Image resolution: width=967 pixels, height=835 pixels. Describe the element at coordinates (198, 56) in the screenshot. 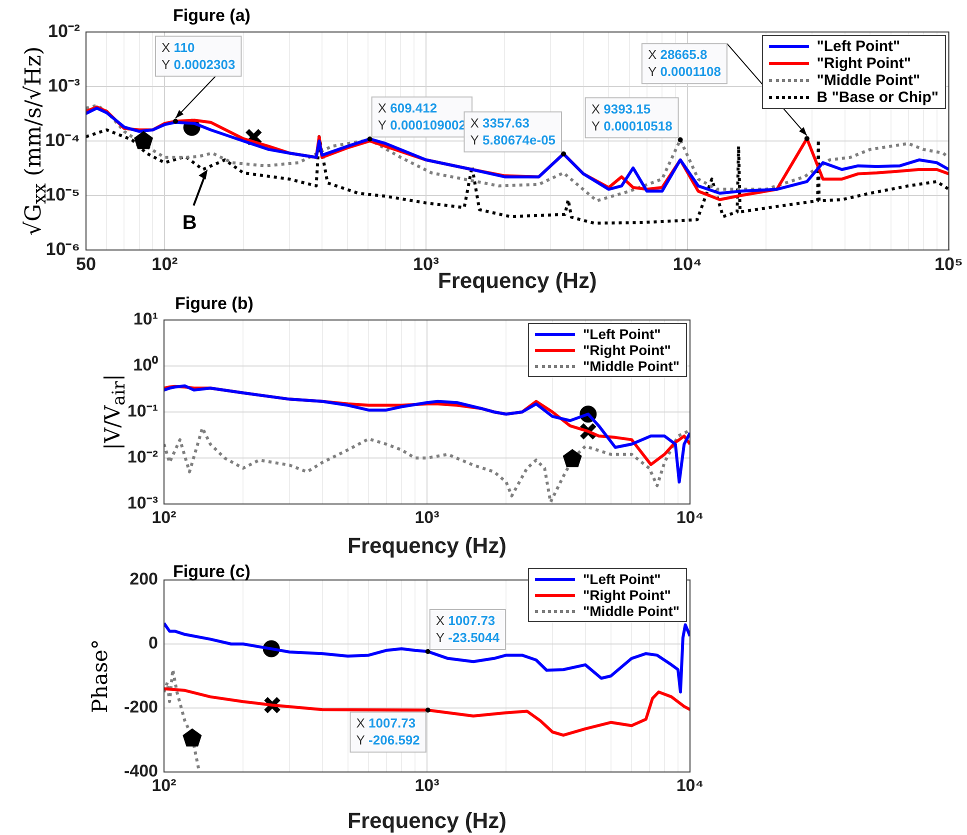

I see `annotation: X 110 Y 0.0002303` at that location.